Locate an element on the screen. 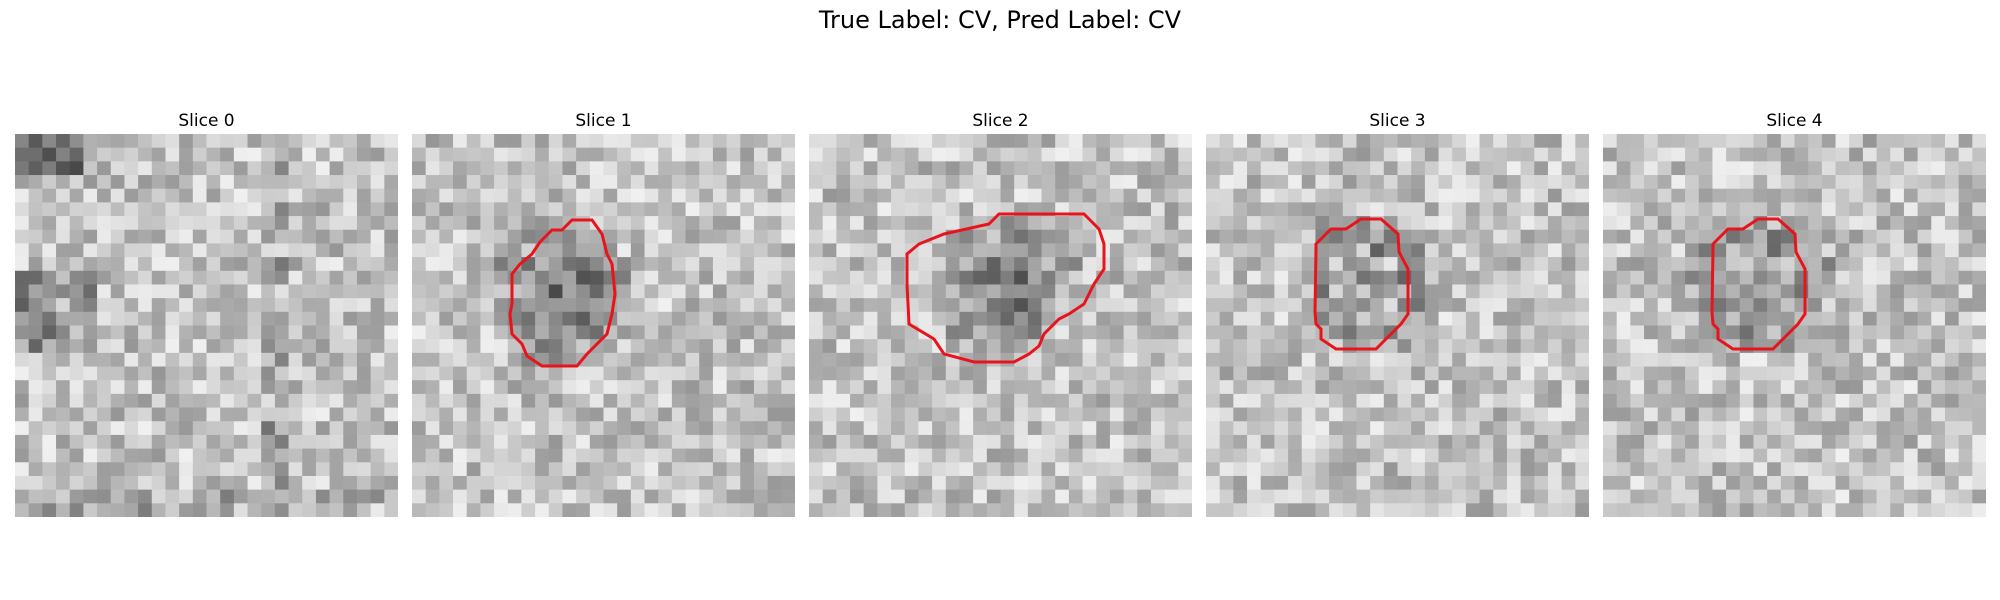  slice-panel-1: Slice 1 is located at coordinates (603, 312).